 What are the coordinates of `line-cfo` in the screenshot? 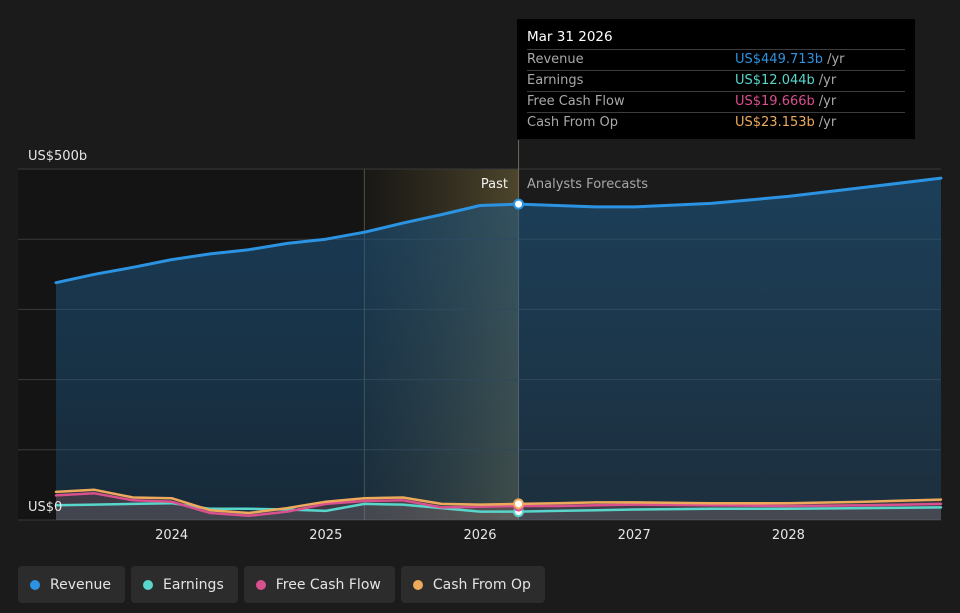 It's located at (498, 501).